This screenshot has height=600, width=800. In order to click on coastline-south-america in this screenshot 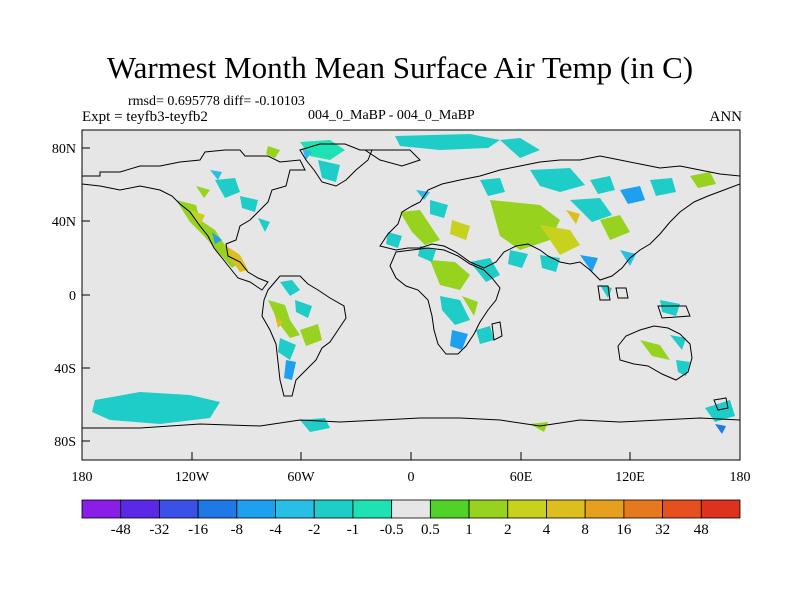, I will do `click(304, 336)`.